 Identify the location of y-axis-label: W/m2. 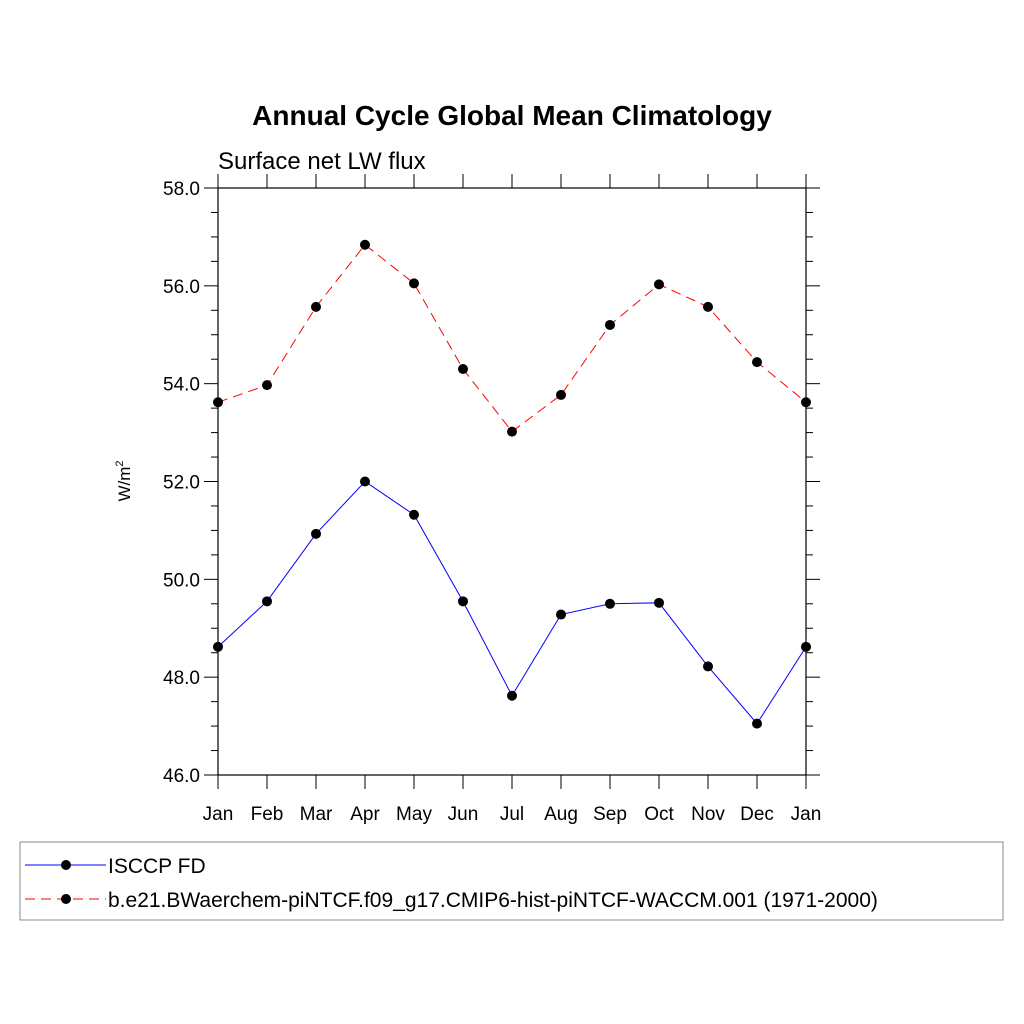
(124, 480).